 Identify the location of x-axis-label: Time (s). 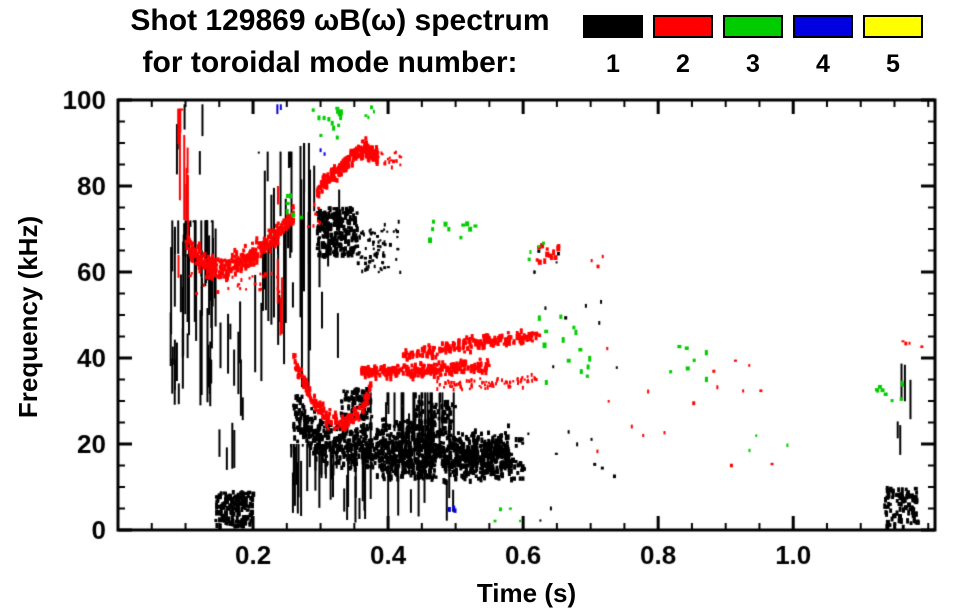
(526, 593).